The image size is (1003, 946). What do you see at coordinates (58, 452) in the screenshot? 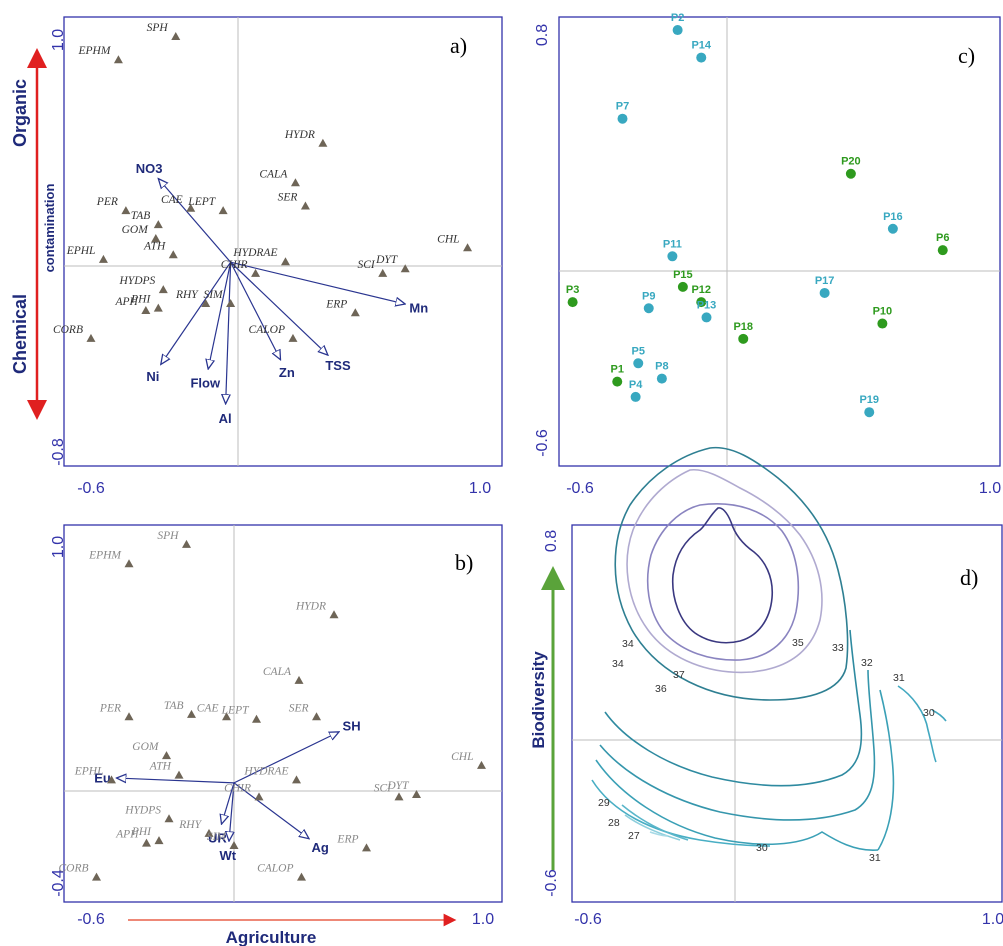
I see `y-tick-label: -0.8` at bounding box center [58, 452].